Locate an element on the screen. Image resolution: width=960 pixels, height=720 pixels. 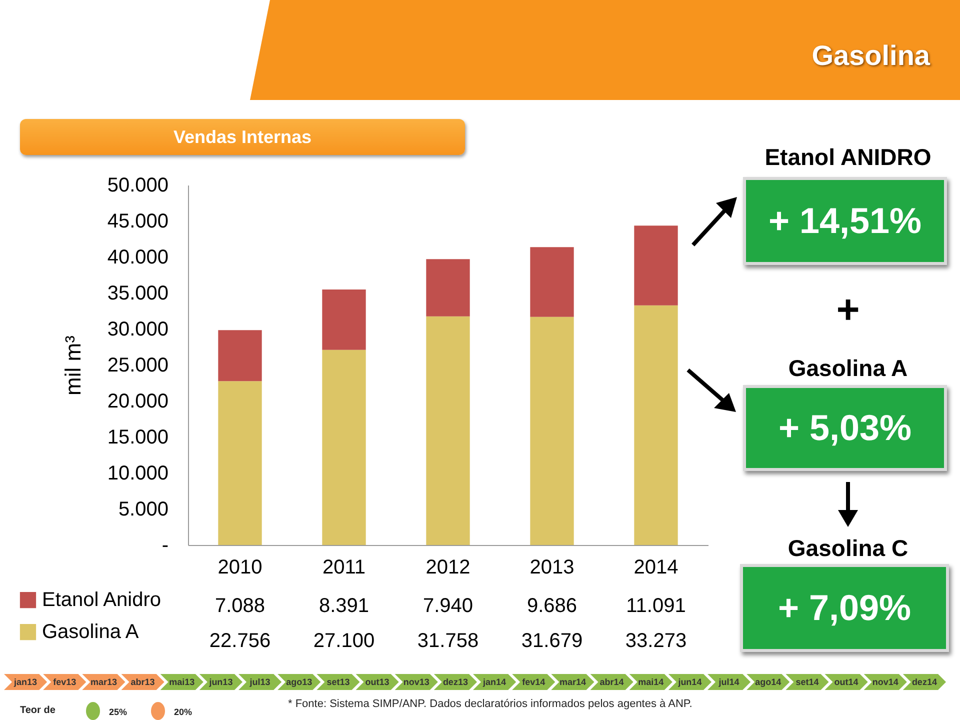
data-label: 7.088 is located at coordinates (240, 606).